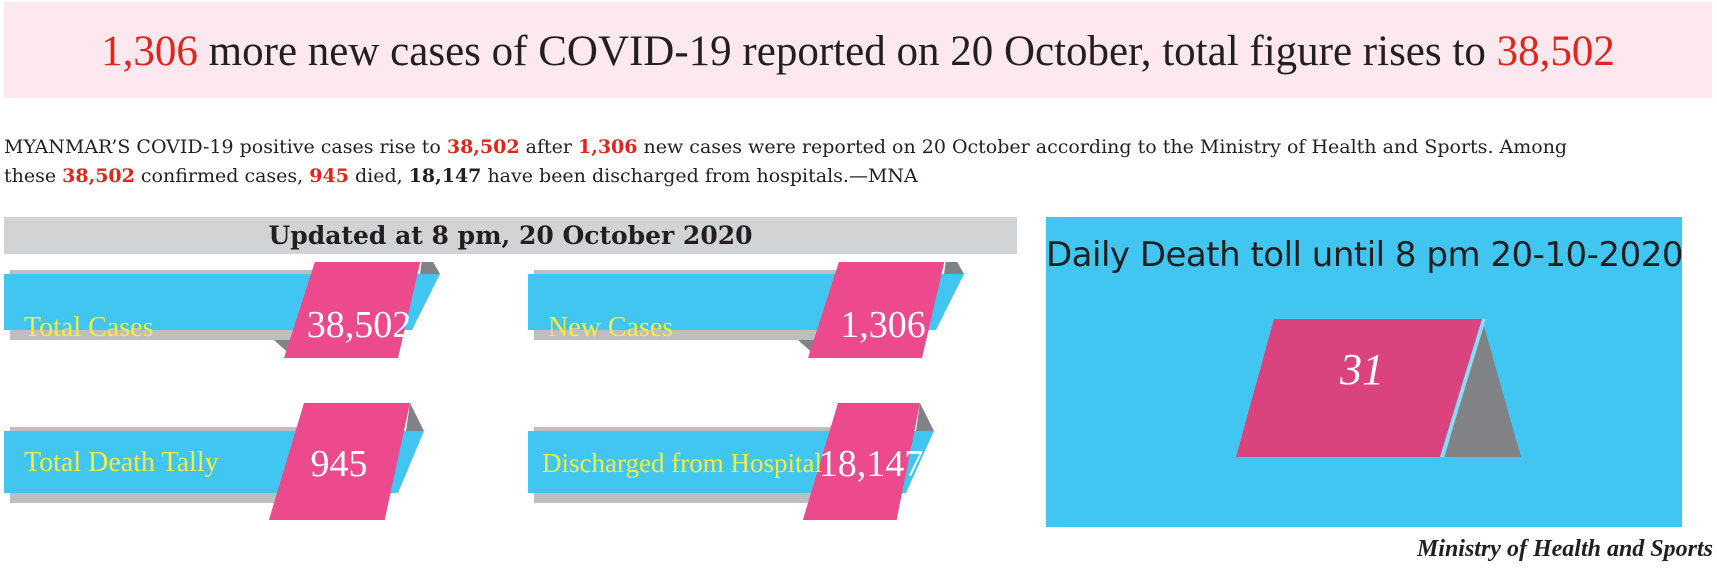  I want to click on headline-total: 38,502, so click(1555, 51).